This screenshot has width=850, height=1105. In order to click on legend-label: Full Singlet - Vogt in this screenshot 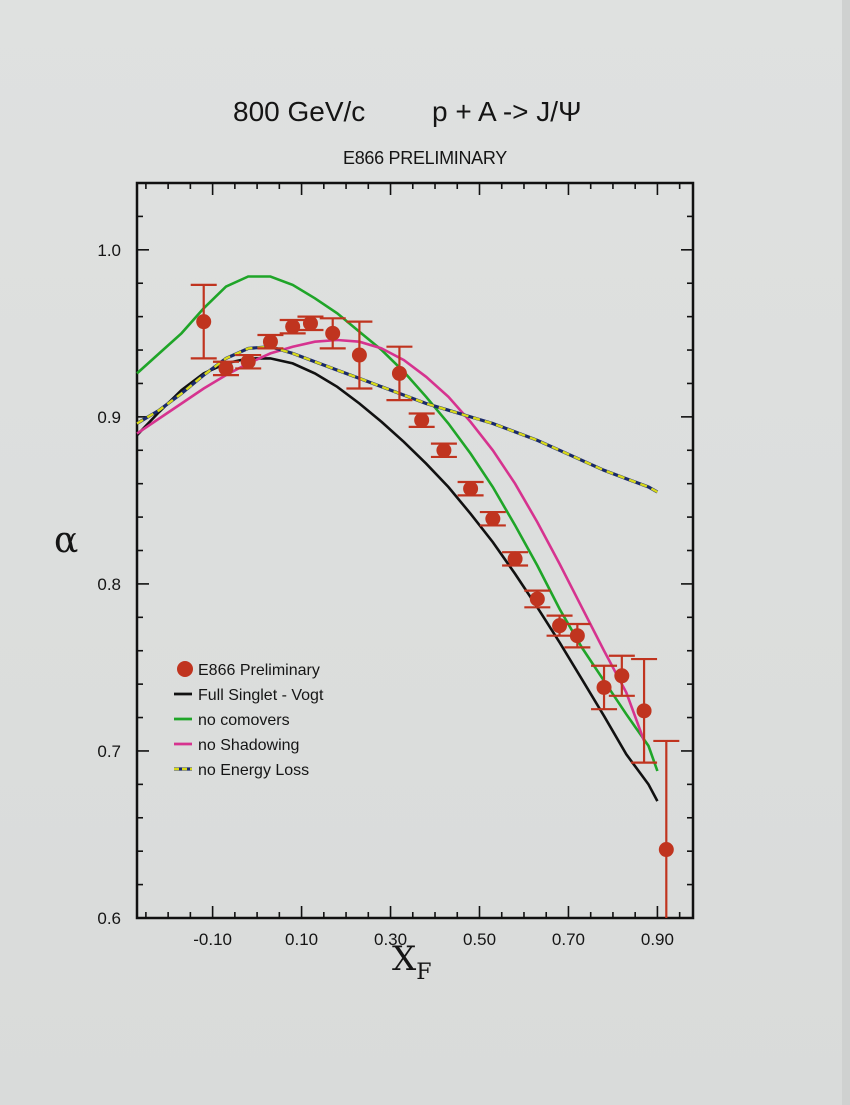, I will do `click(261, 695)`.